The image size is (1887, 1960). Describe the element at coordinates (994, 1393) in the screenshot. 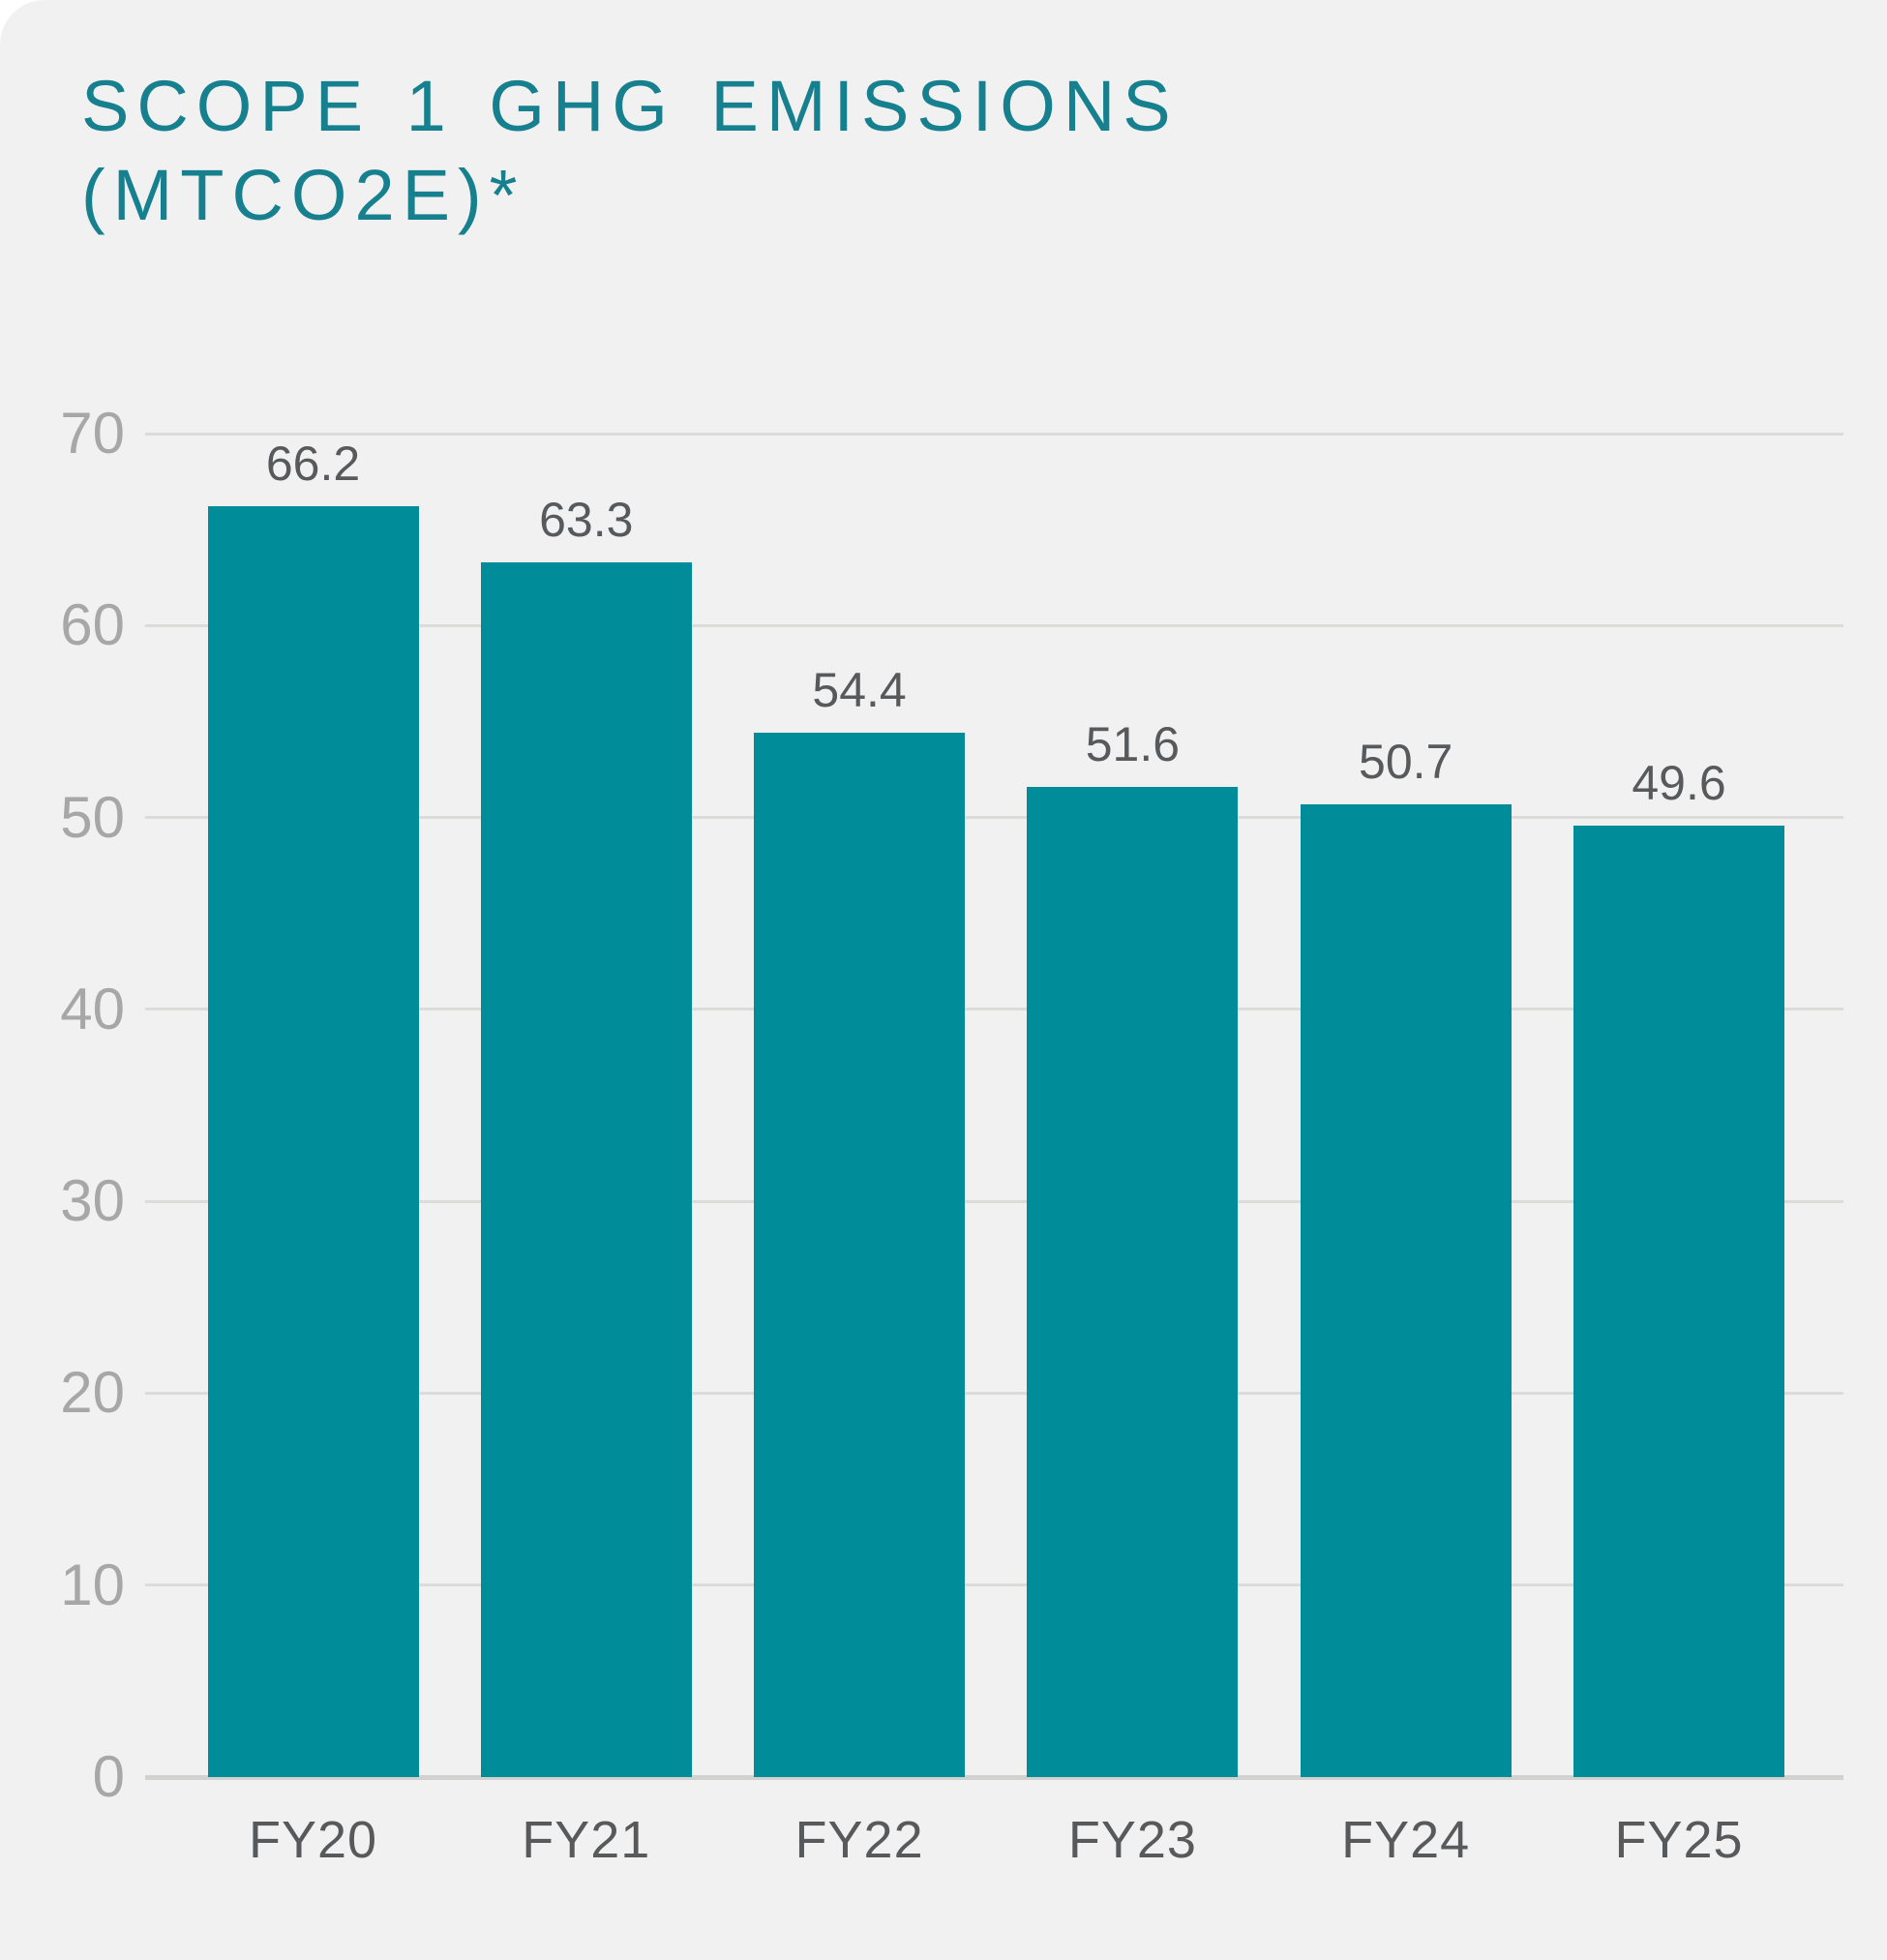

I see `gridline-y20` at that location.